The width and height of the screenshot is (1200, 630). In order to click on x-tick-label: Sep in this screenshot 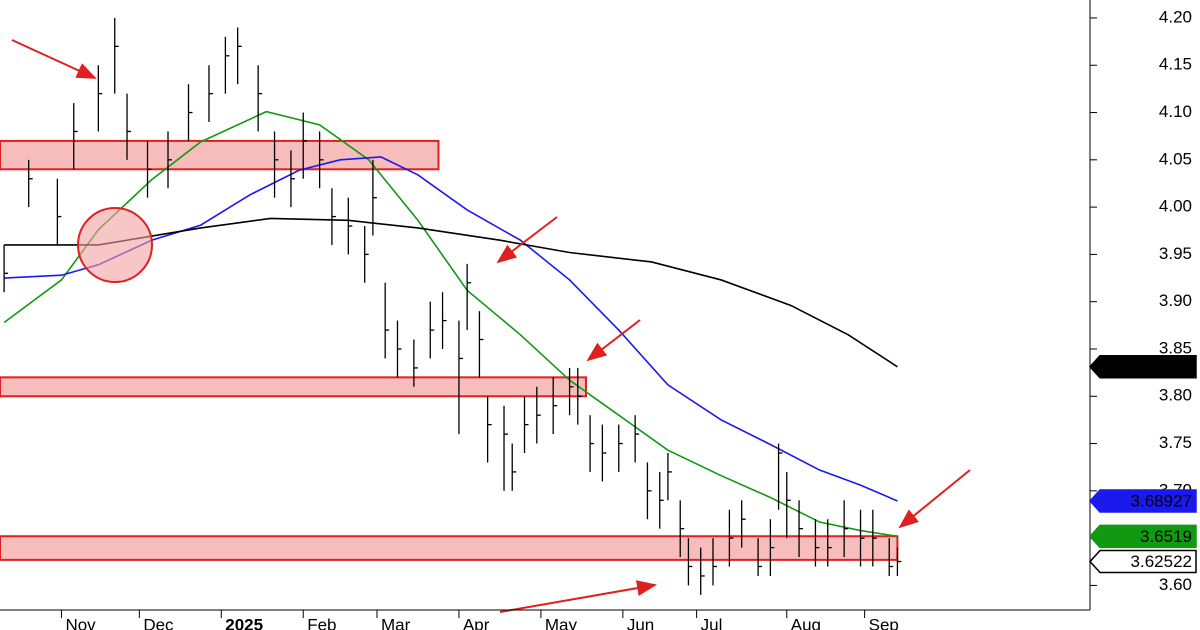, I will do `click(884, 622)`.